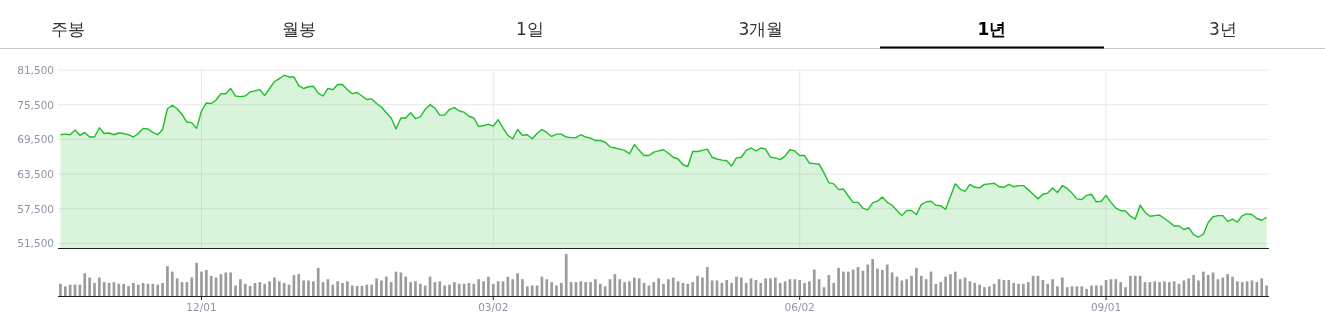 The height and width of the screenshot is (326, 1325). Describe the element at coordinates (1223, 29) in the screenshot. I see `text: 3년` at that location.